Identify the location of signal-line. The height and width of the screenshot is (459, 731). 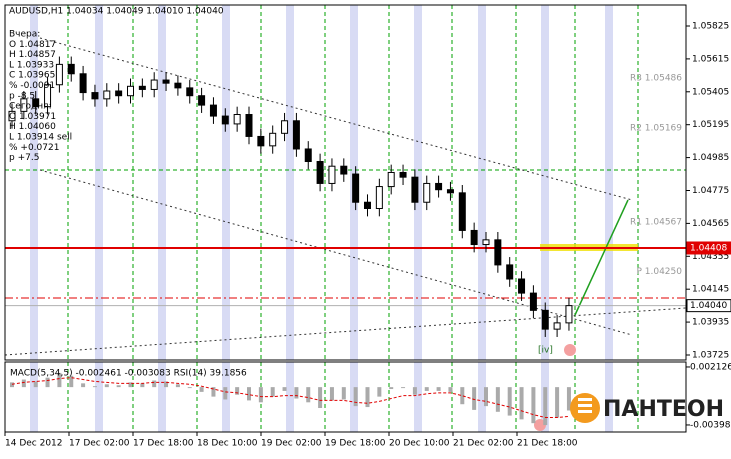
(290, 397).